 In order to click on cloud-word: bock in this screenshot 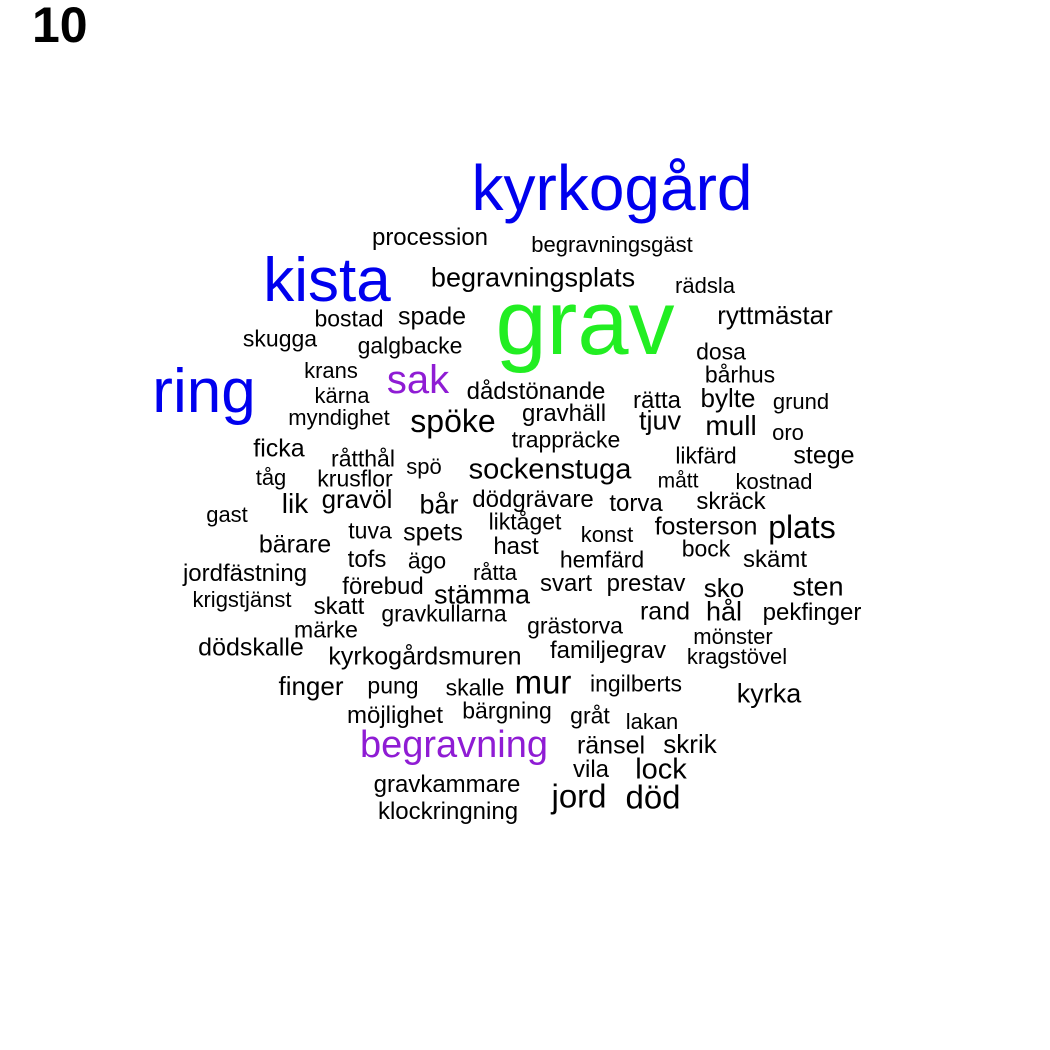, I will do `click(706, 548)`.